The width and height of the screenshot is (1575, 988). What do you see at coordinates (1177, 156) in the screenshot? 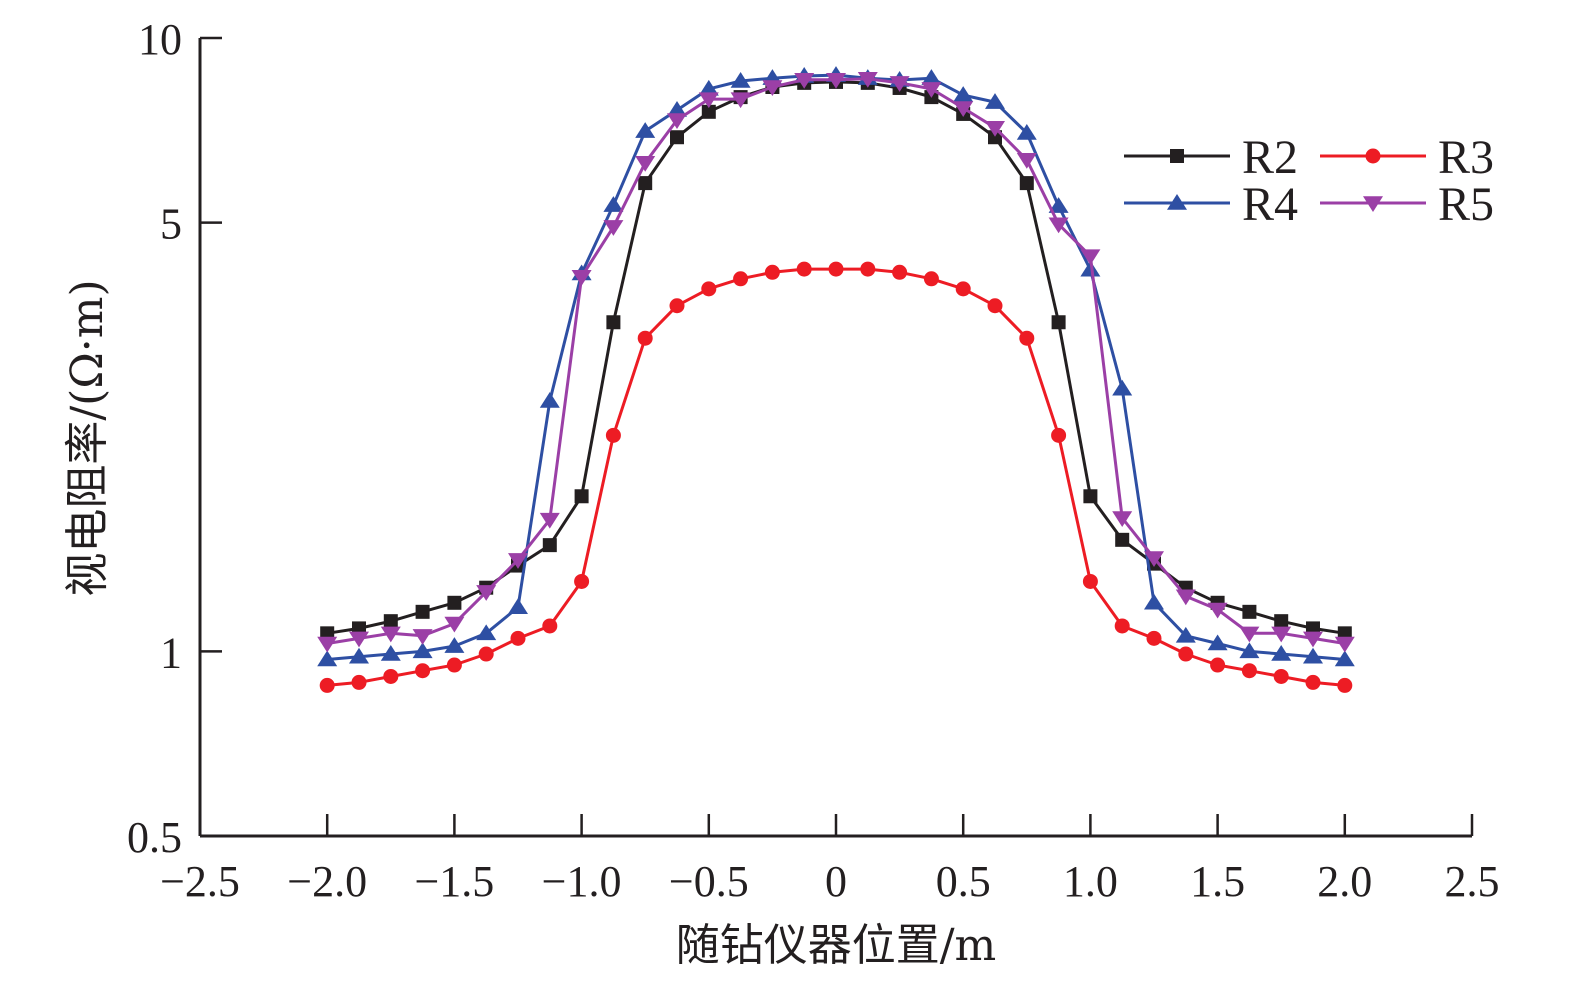
I see `legend-marker-R2` at bounding box center [1177, 156].